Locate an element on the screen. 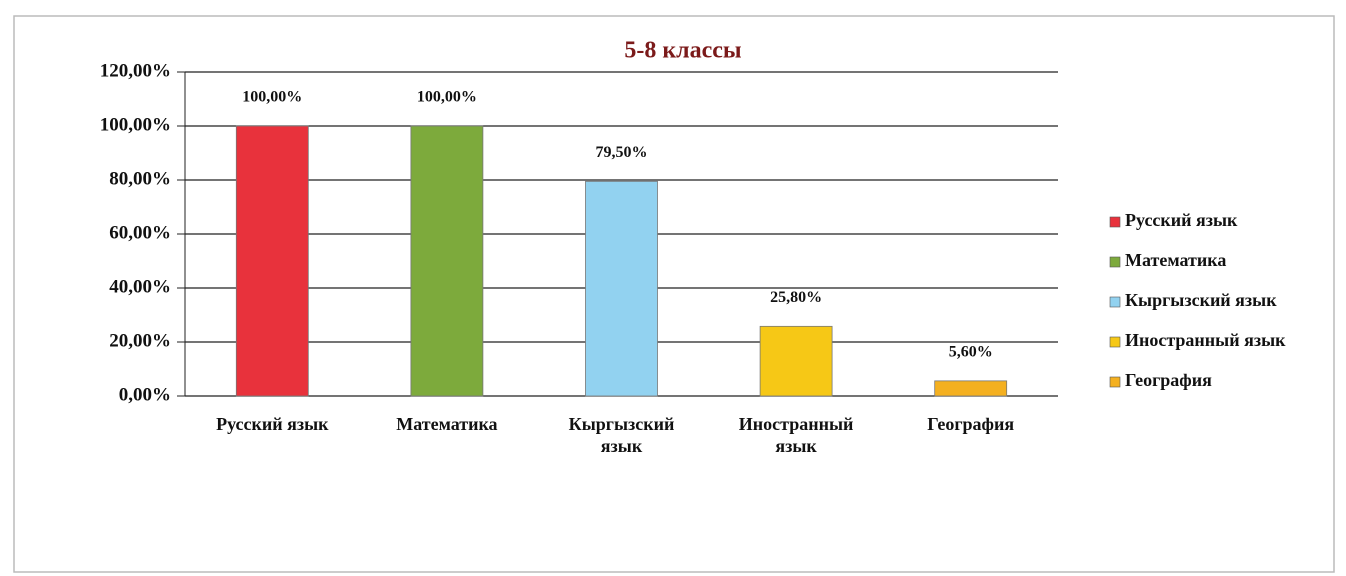 Image resolution: width=1346 pixels, height=576 pixels. y-tick-label: 120,00% is located at coordinates (135, 70).